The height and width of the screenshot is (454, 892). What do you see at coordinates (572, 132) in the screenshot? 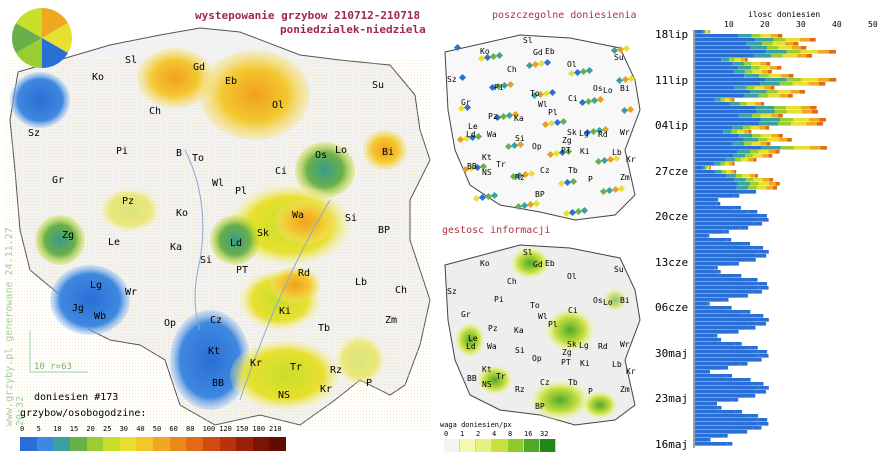
I see `reports-city-label: Sk` at bounding box center [572, 132].